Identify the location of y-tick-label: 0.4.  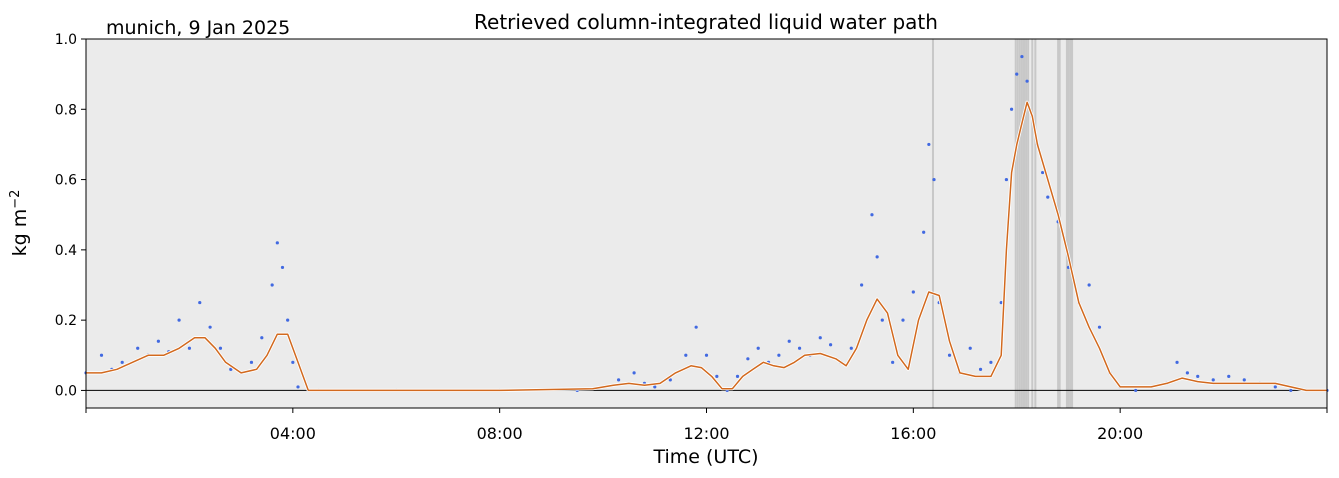
(66, 251).